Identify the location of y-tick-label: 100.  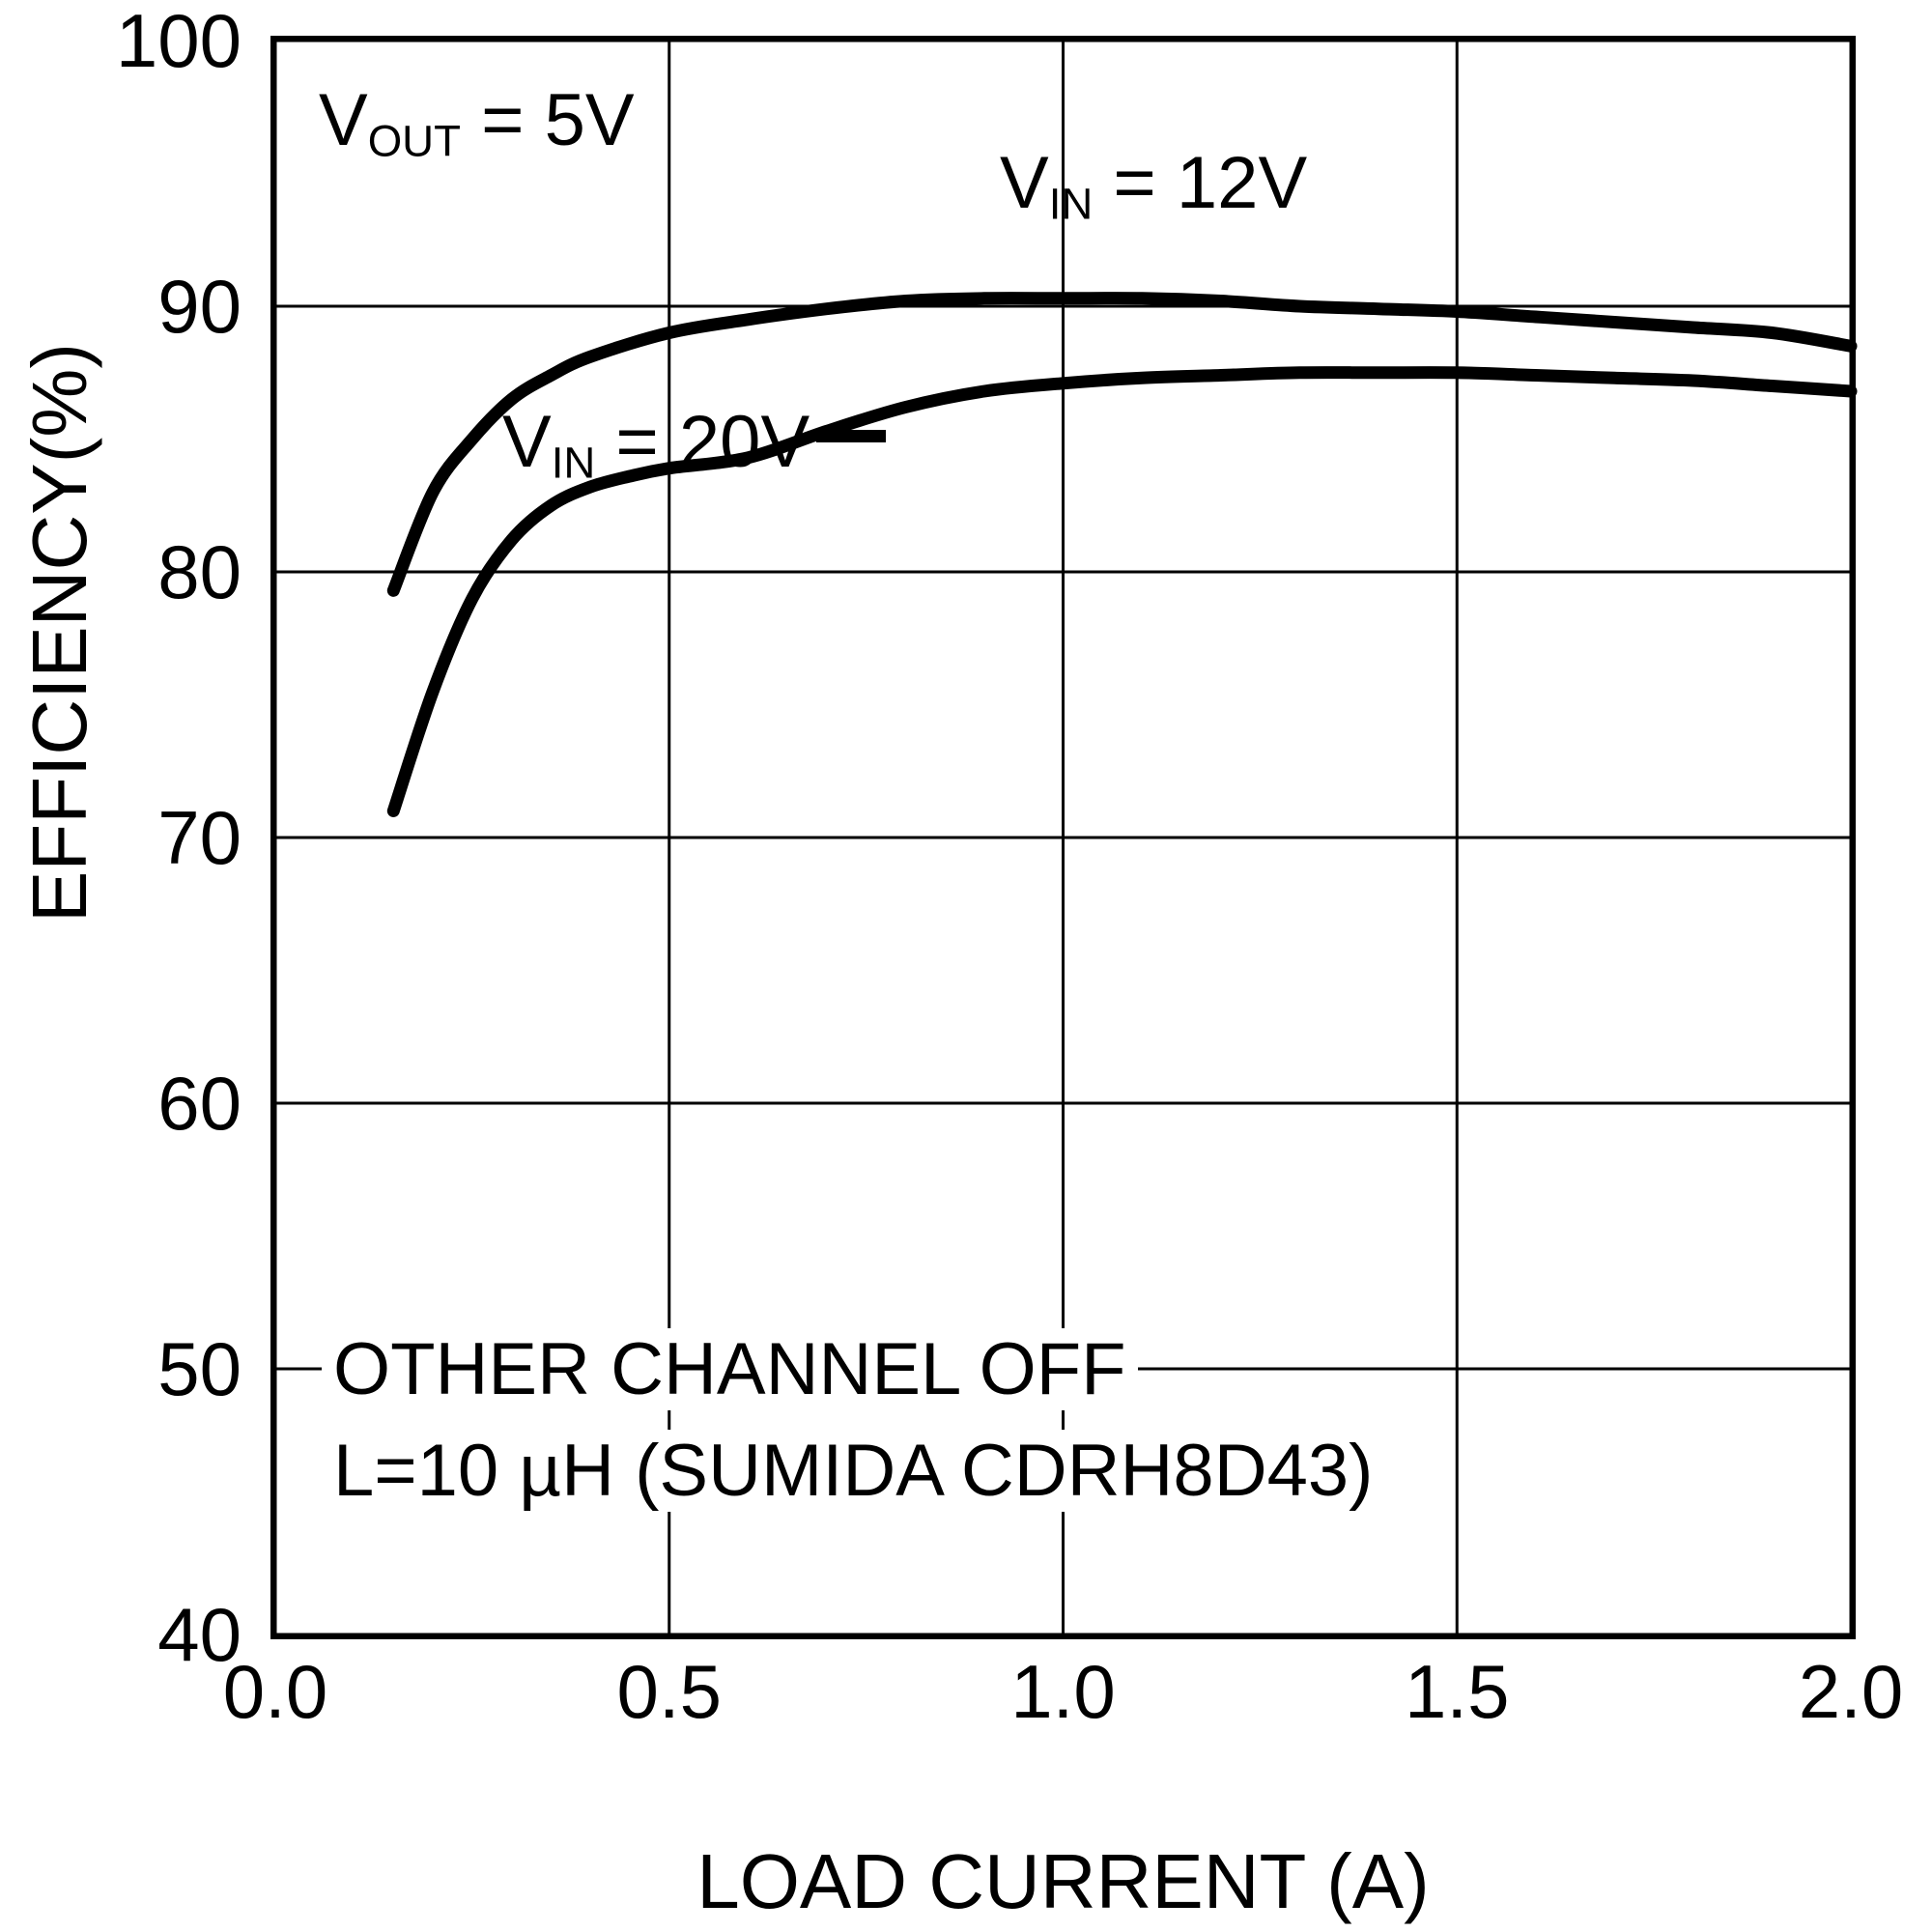
(178, 41).